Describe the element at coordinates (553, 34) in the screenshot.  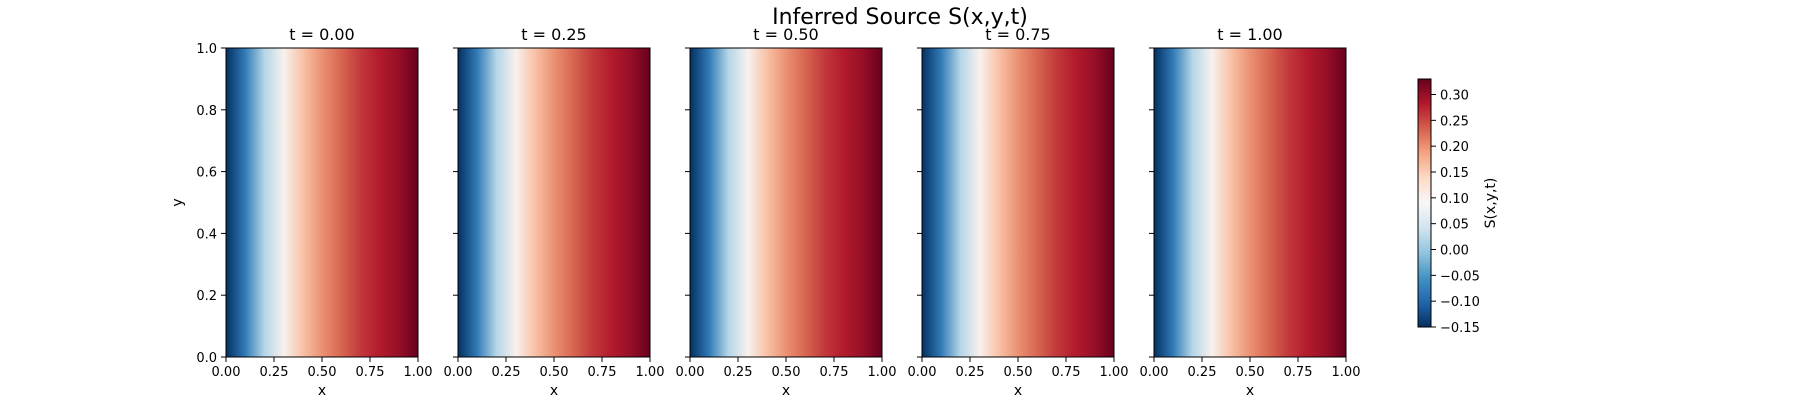
I see `panel-title: t = 0.25` at that location.